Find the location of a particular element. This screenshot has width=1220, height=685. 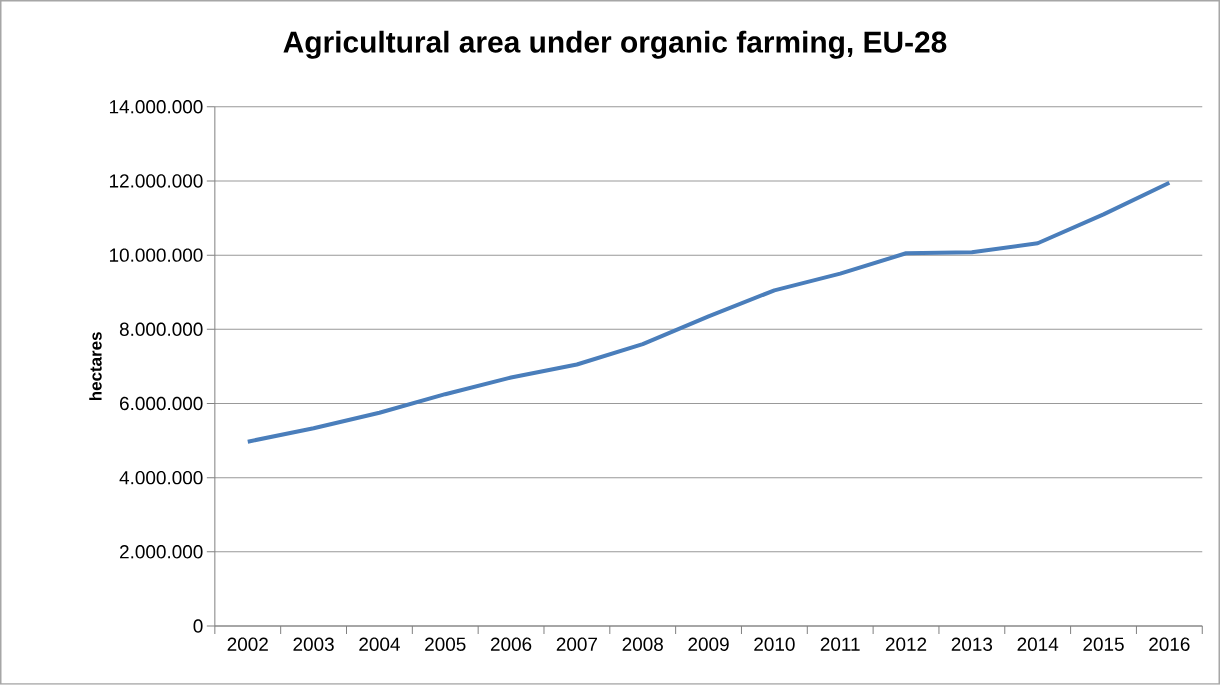

x-tick-label: 2002 is located at coordinates (247, 644).